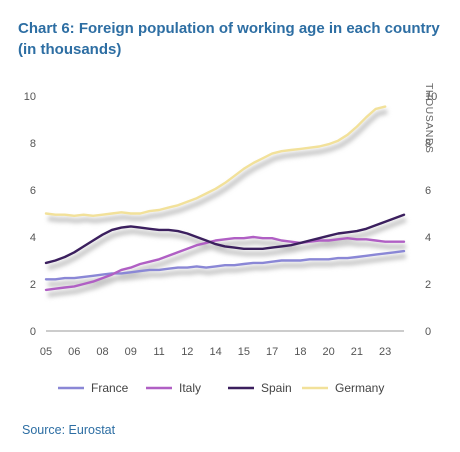 Image resolution: width=460 pixels, height=452 pixels. I want to click on x-tick-label: 15, so click(244, 352).